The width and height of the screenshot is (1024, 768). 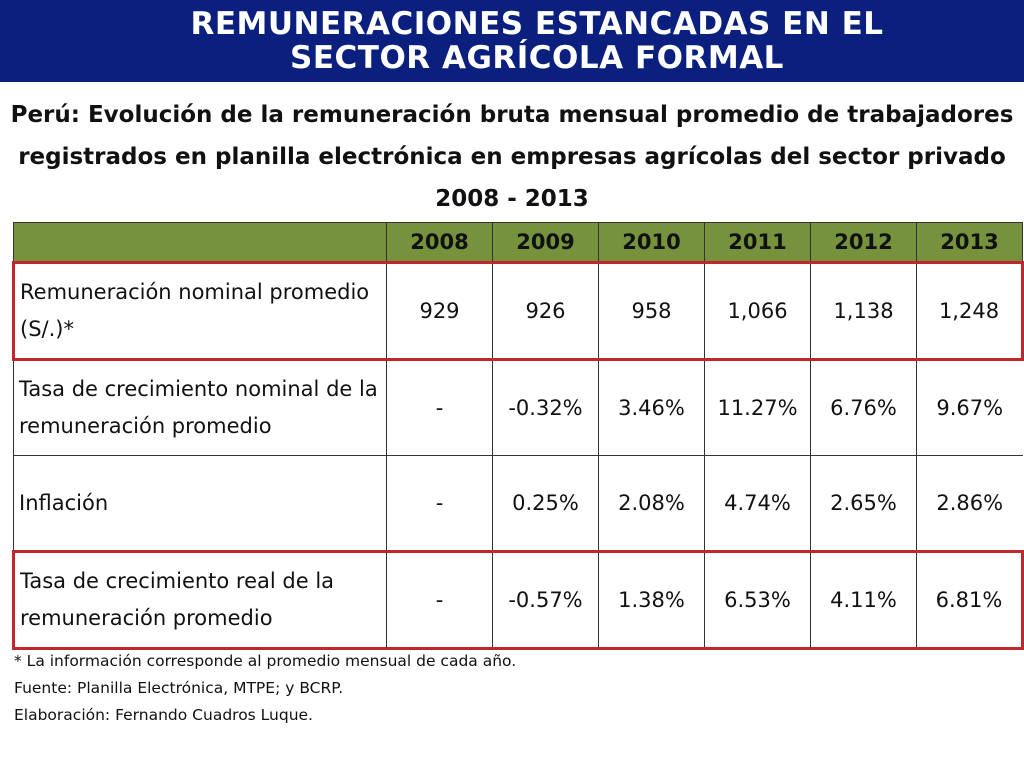 I want to click on header-year: 2013, so click(x=969, y=242).